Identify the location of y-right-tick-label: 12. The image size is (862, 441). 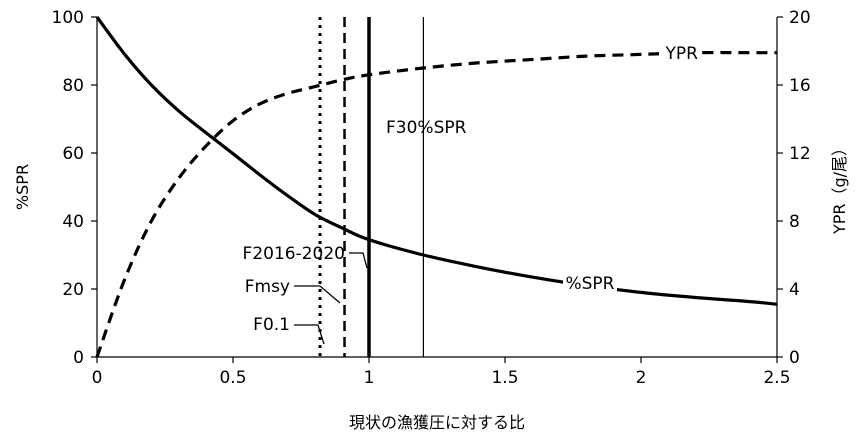
(800, 154).